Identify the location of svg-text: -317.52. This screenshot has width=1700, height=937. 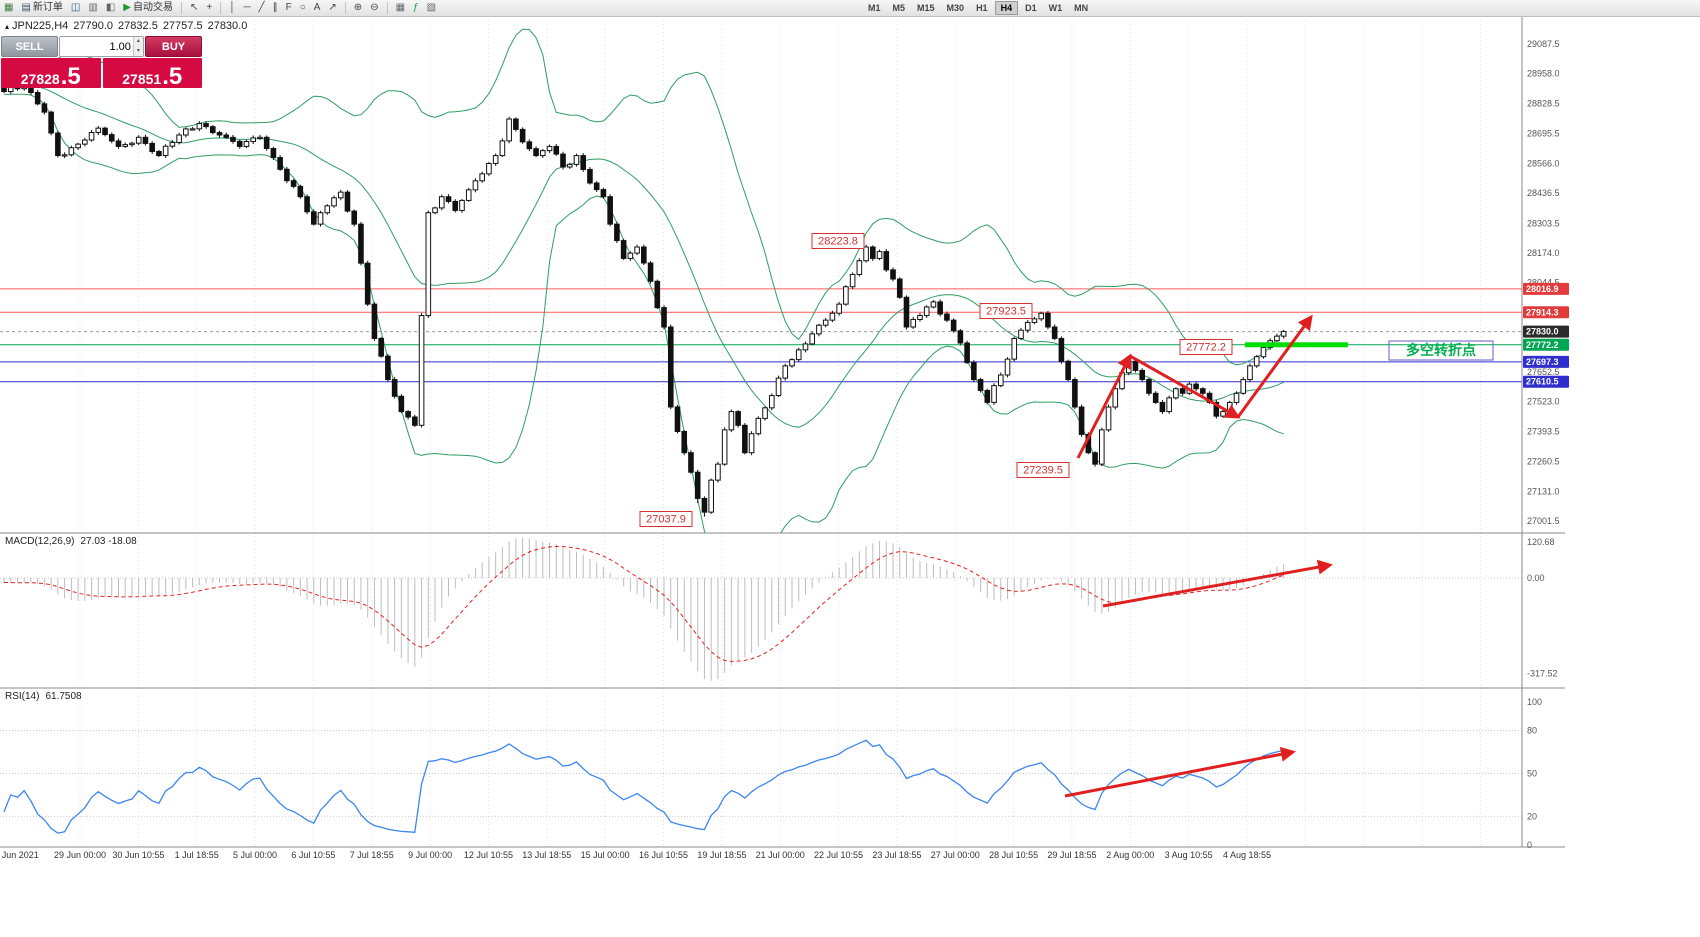
(1542, 673).